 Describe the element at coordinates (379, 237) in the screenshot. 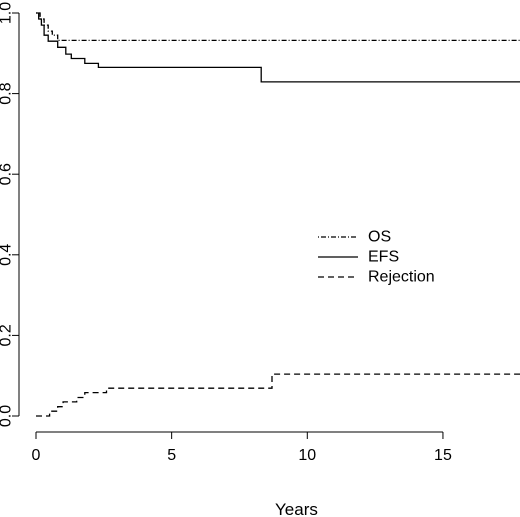

I see `legend-label-os: OS` at that location.